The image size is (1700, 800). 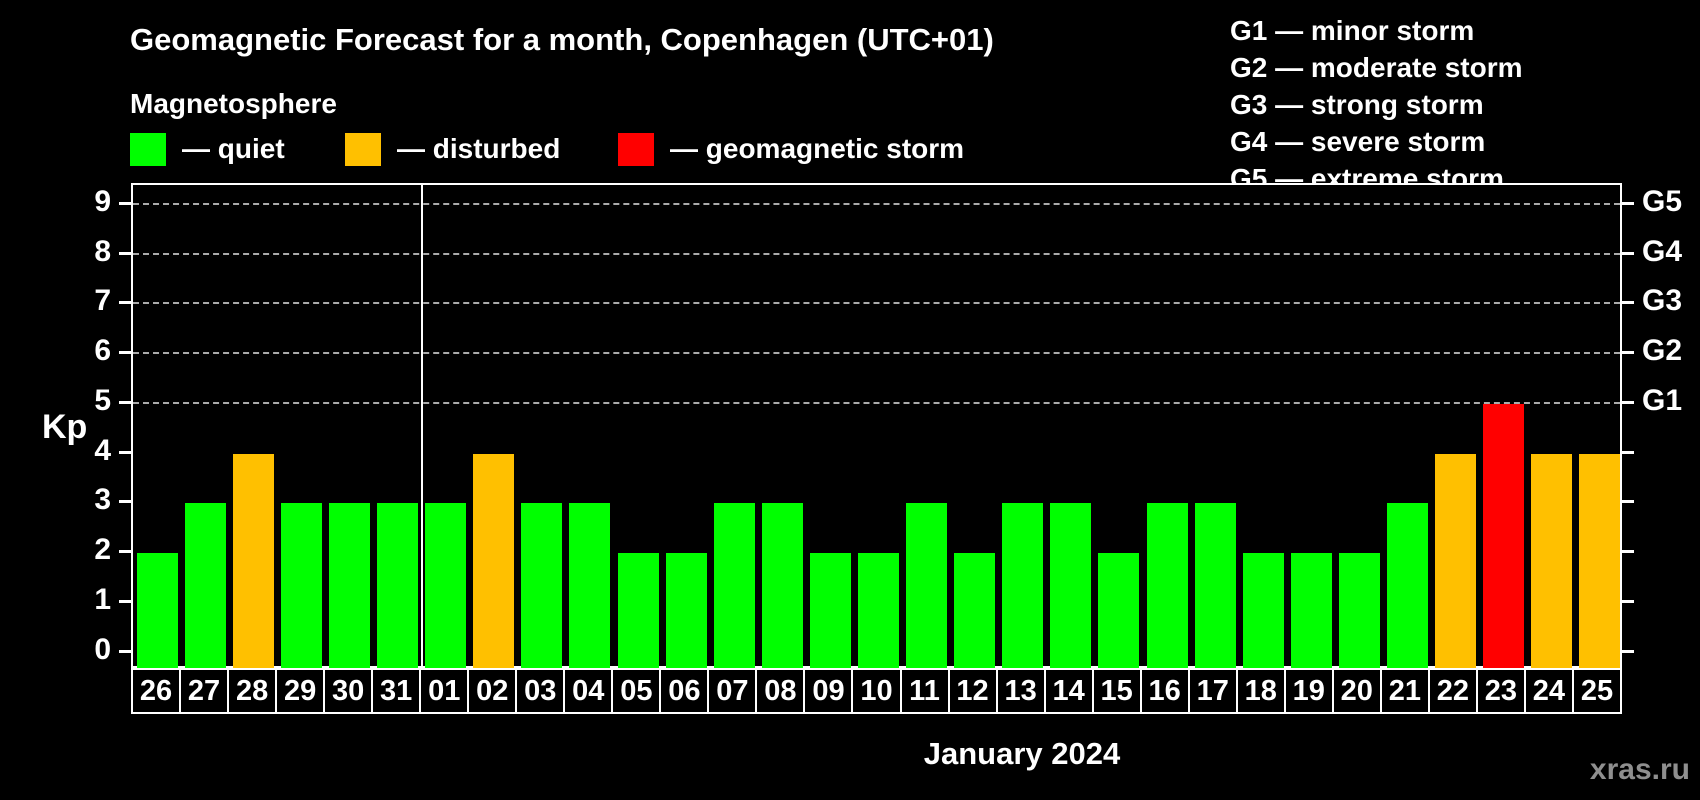 I want to click on day-label-24: 24, so click(x=1550, y=691).